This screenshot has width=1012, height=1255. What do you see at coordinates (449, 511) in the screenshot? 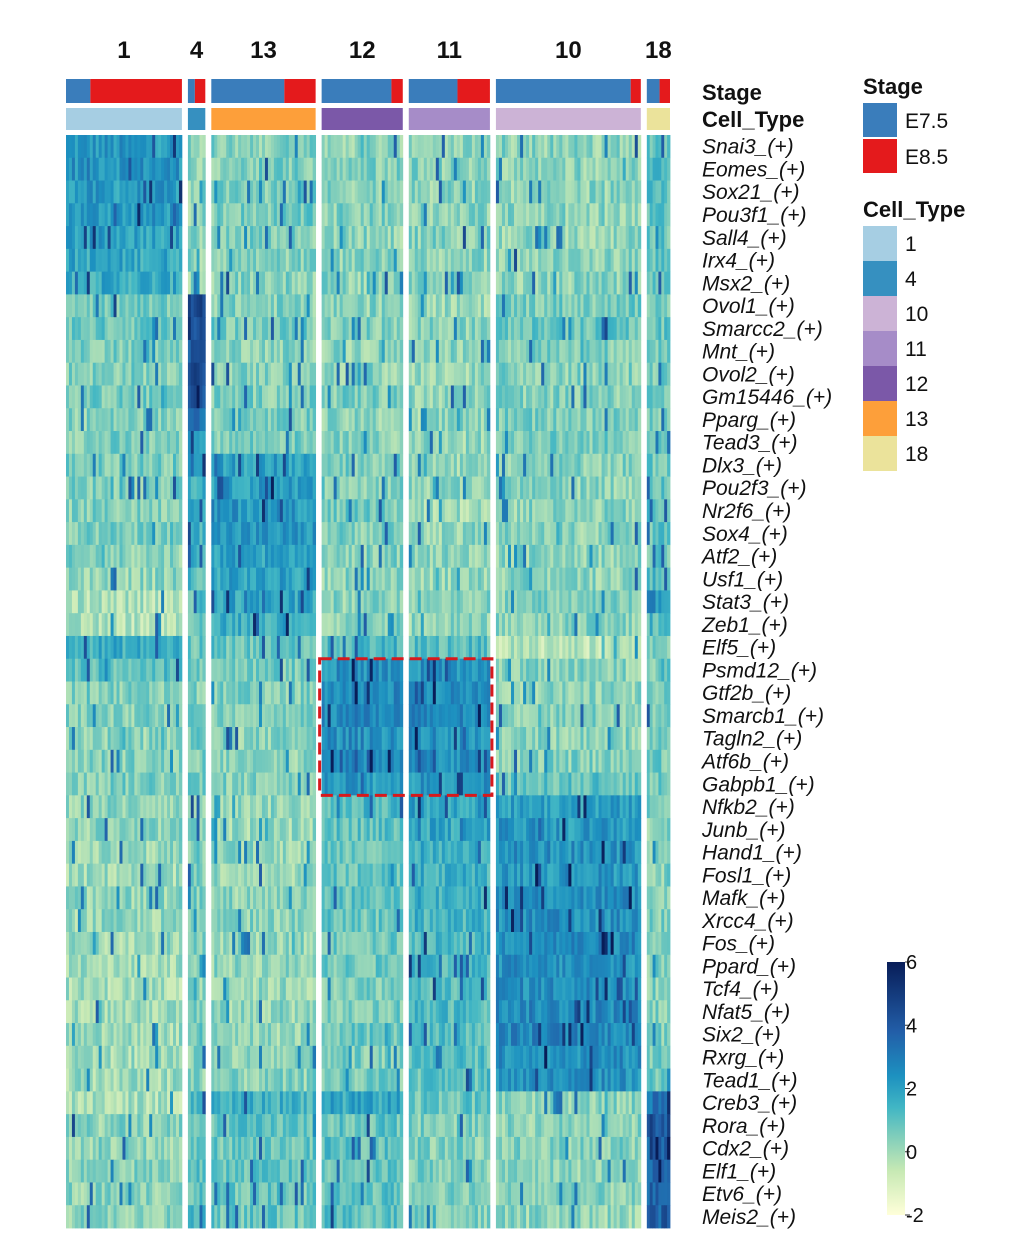
I see `heatmap-cell-11-nr2f6` at bounding box center [449, 511].